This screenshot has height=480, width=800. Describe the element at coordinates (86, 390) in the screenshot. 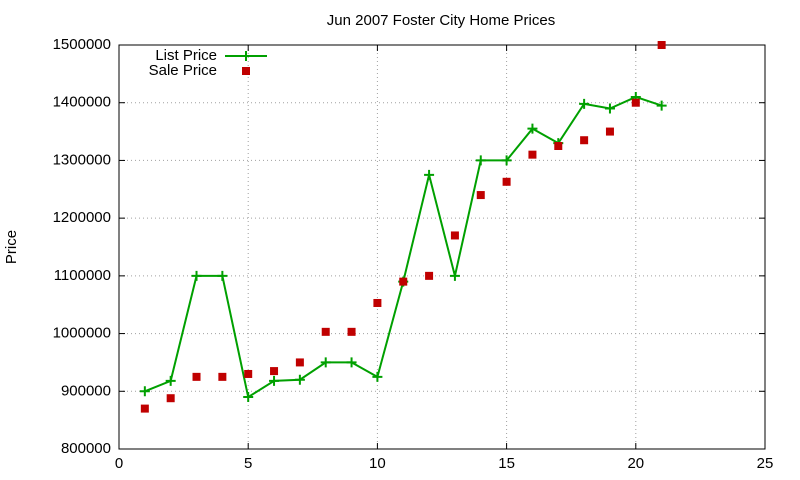

I see `y-tick-label: 900000` at that location.